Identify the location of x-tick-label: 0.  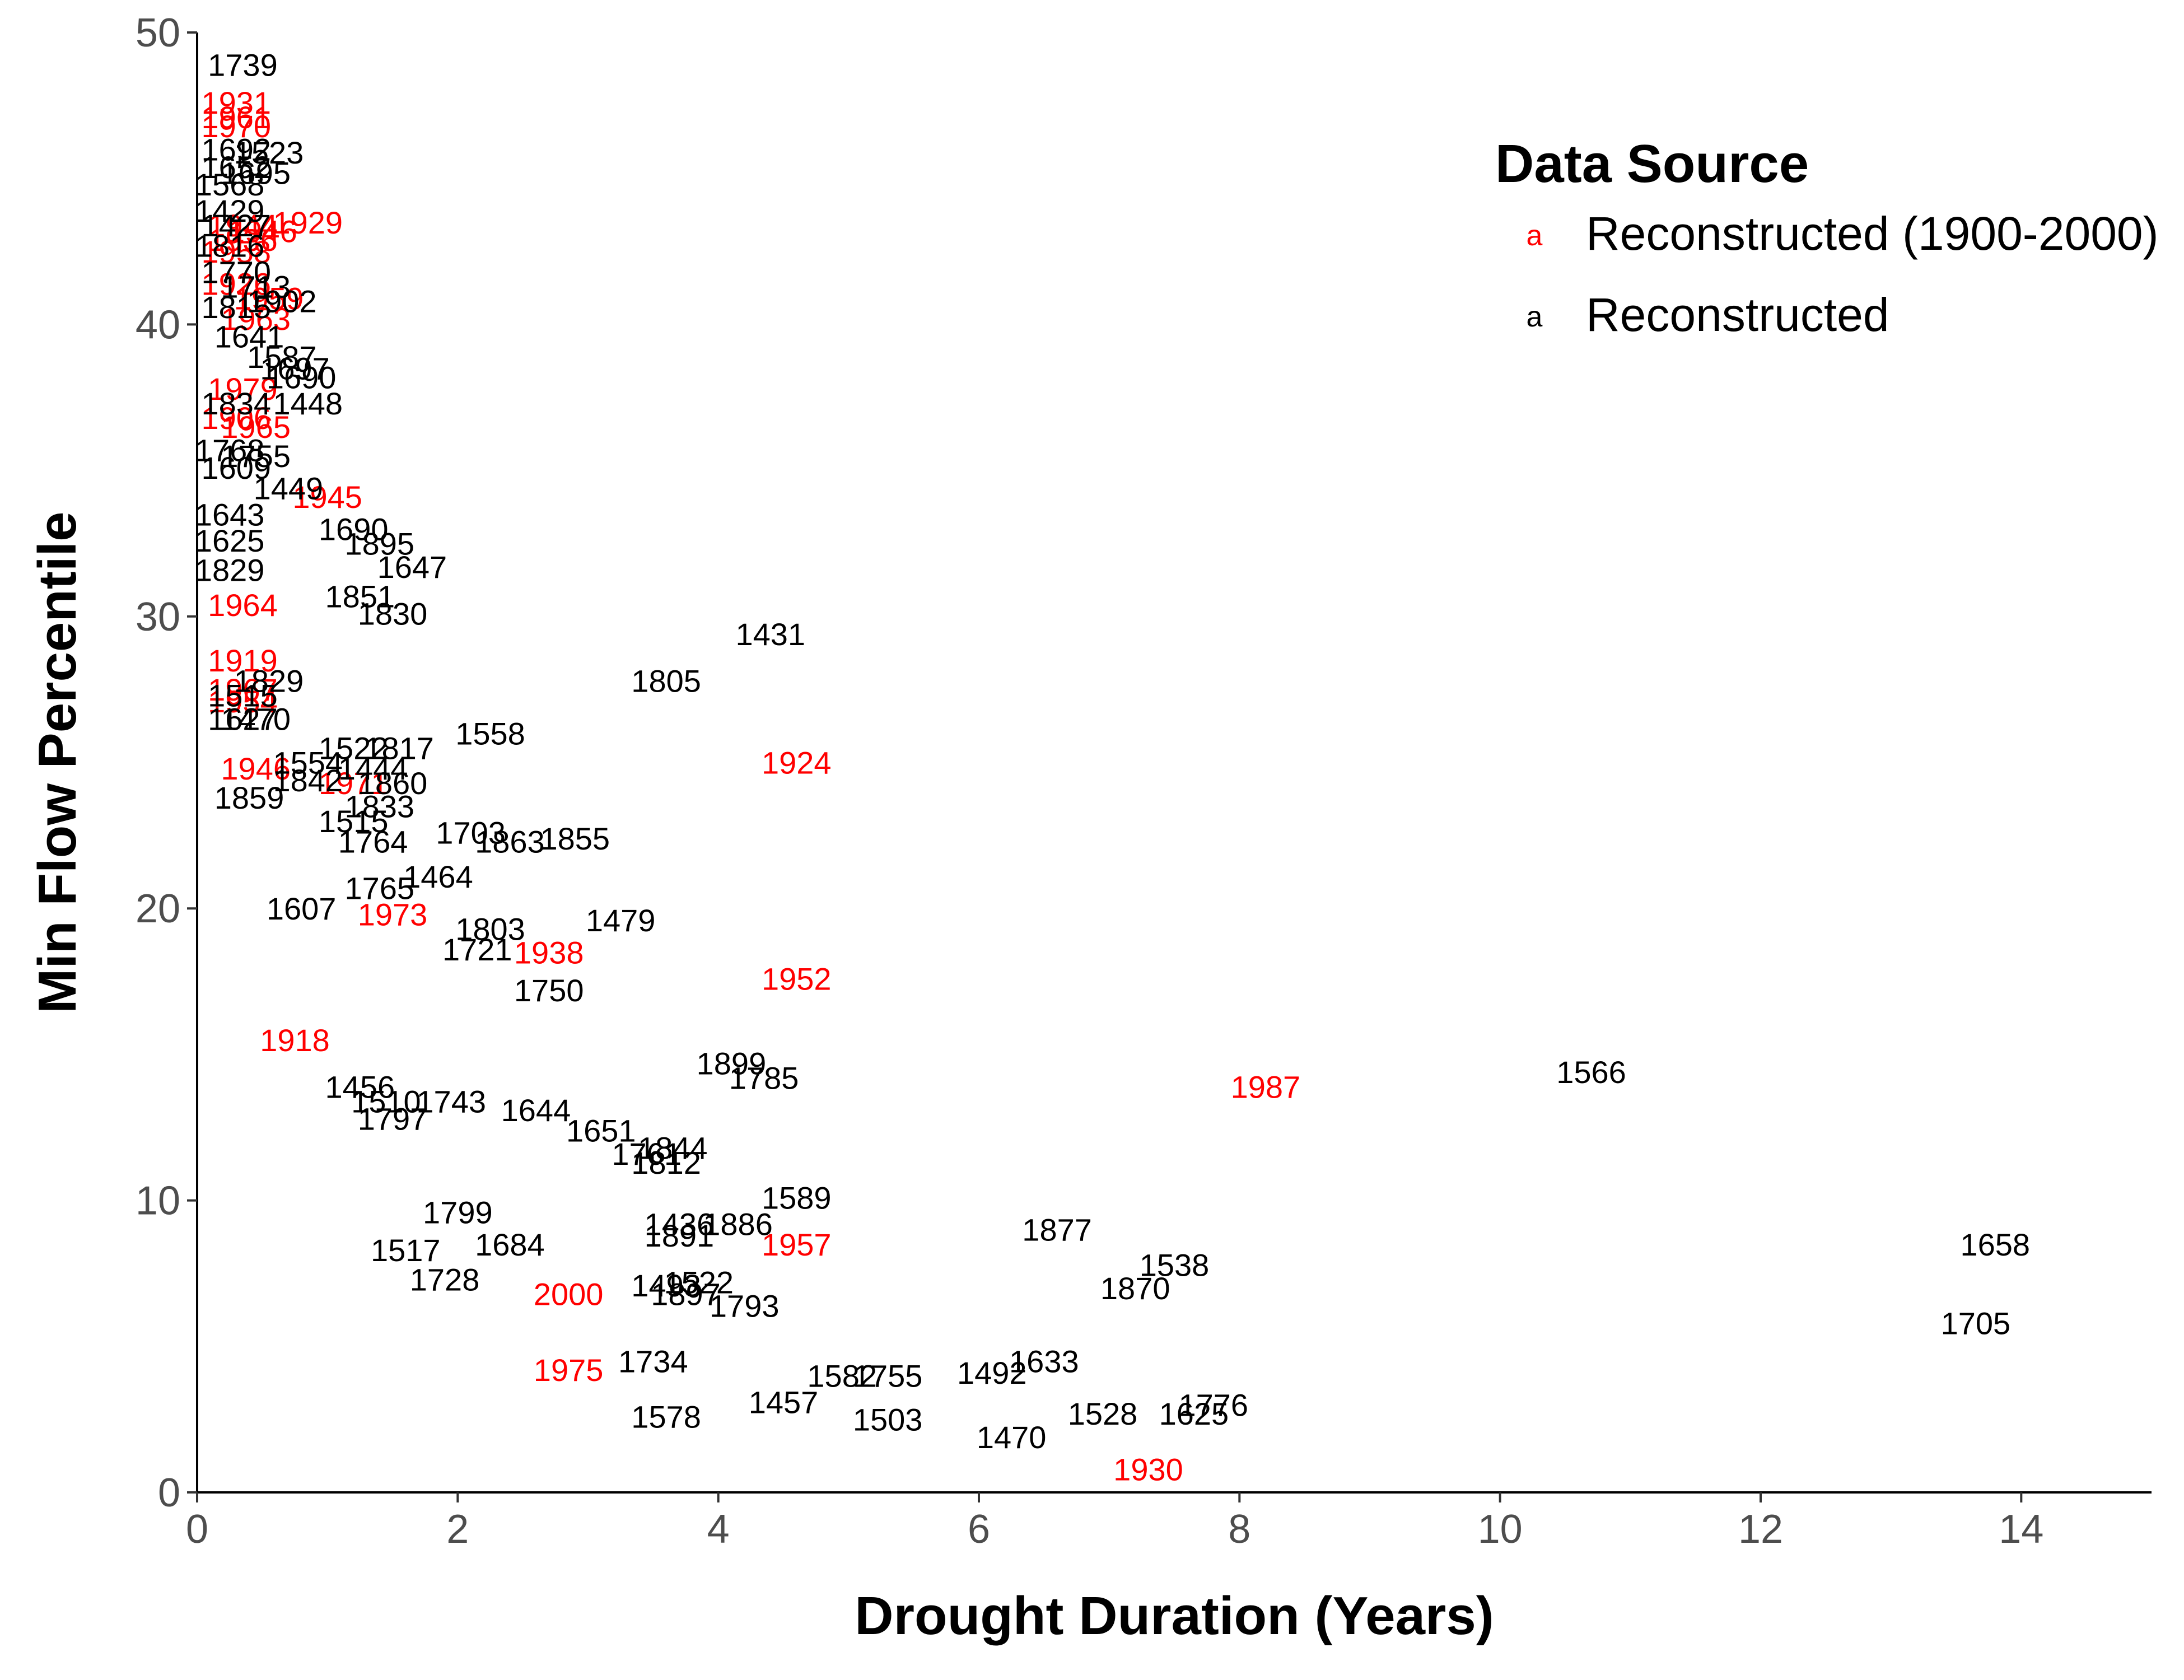
(197, 1530).